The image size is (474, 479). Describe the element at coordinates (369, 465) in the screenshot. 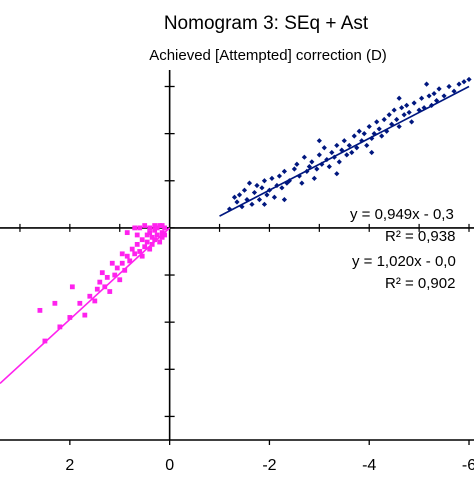

I see `x-tick-label: -4` at that location.